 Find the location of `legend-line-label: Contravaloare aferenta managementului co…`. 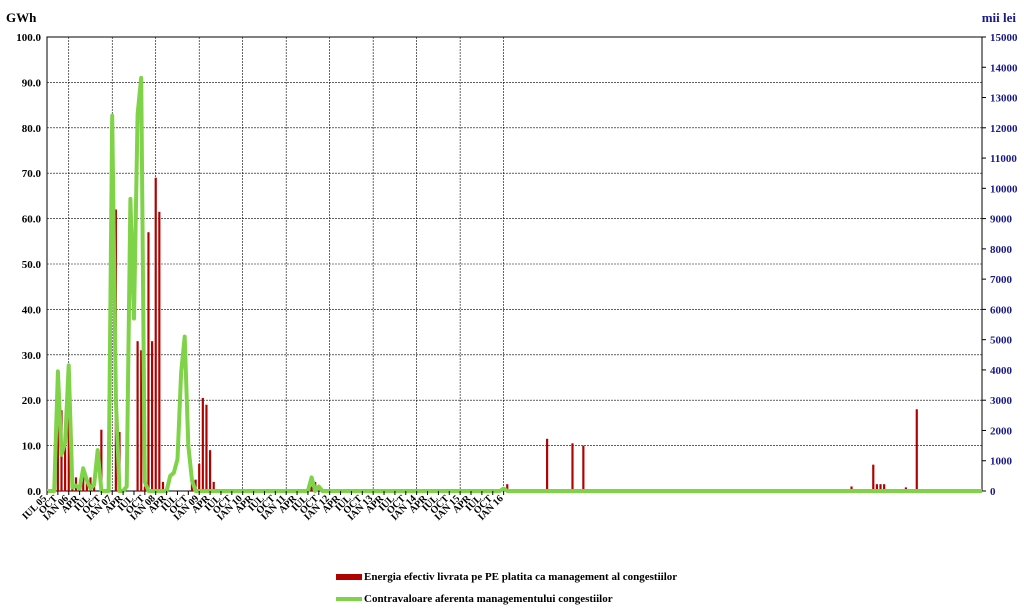

legend-line-label: Contravaloare aferenta managementului co… is located at coordinates (488, 599).